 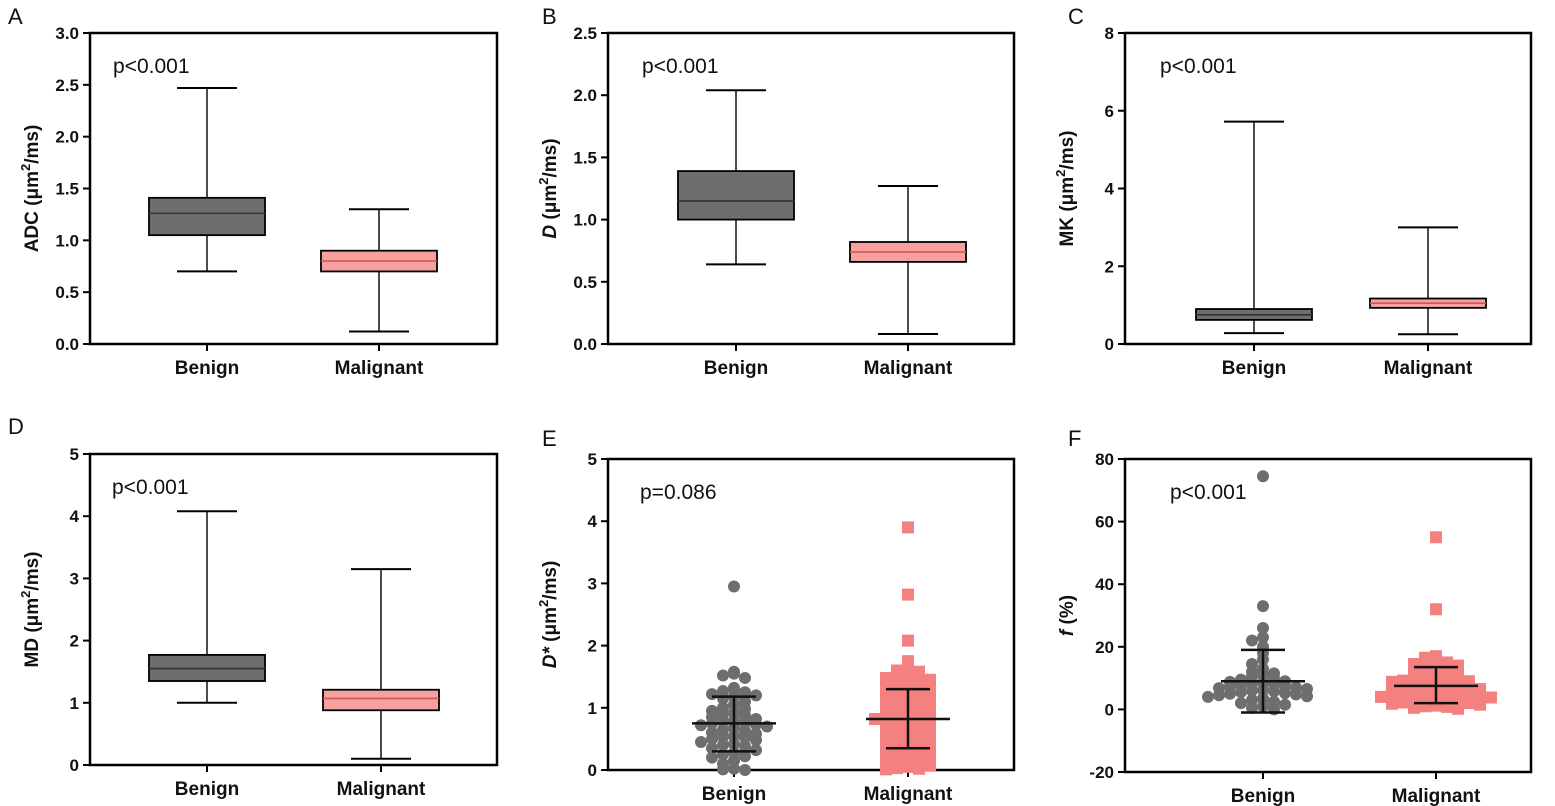 I want to click on y-axis-title-main: f, so click(x=1067, y=632).